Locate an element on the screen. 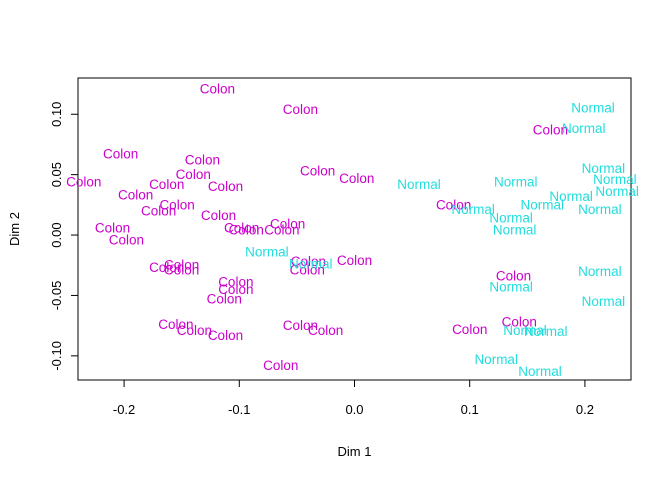 Image resolution: width=672 pixels, height=480 pixels. y-axis-title: Dim 2 is located at coordinates (14, 229).